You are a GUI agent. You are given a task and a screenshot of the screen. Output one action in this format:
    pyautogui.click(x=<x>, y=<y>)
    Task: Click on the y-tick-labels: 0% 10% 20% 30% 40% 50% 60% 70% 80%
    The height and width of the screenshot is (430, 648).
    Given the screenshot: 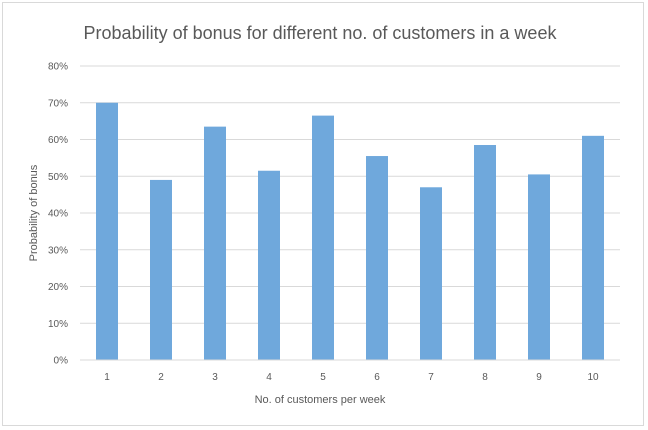 What is the action you would take?
    pyautogui.click(x=58, y=214)
    